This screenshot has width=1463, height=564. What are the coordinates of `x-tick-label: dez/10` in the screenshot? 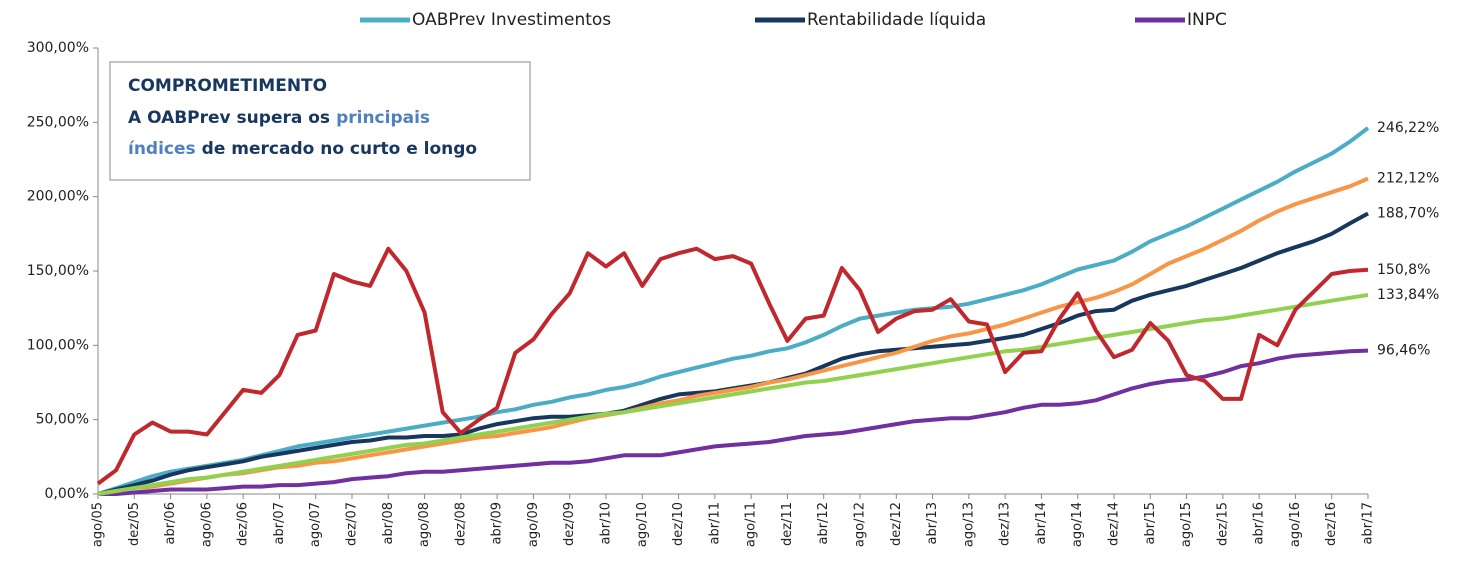 It's located at (678, 524).